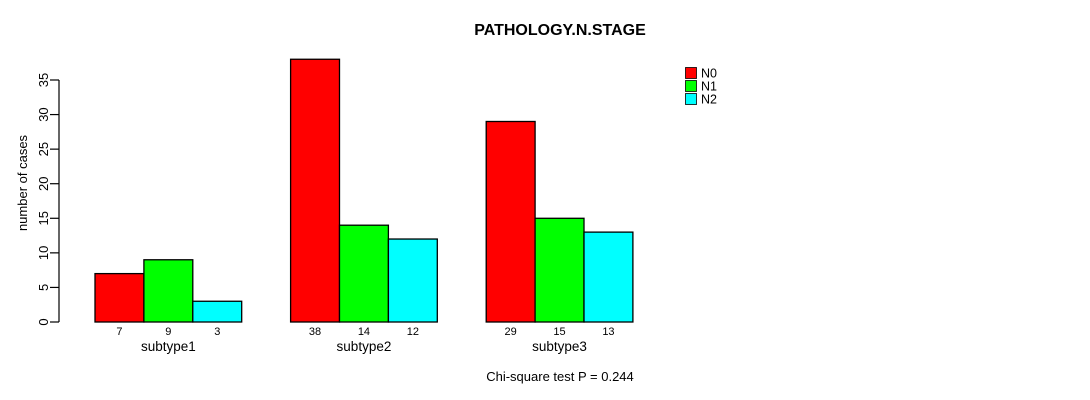 This screenshot has width=1090, height=400. I want to click on bar-value-label: 3, so click(217, 332).